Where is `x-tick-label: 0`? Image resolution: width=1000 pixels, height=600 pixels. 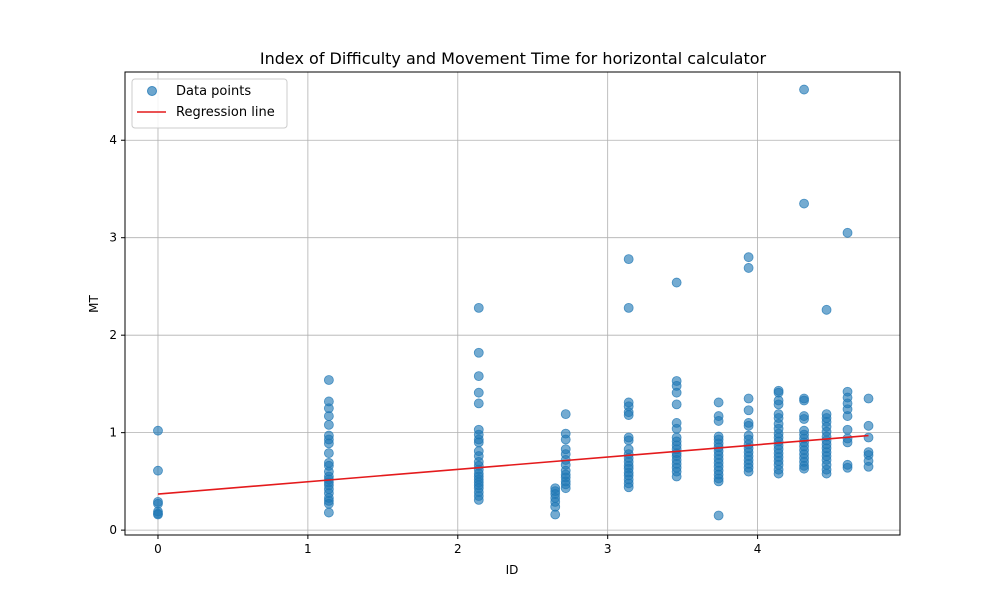
x-tick-label: 0 is located at coordinates (158, 549).